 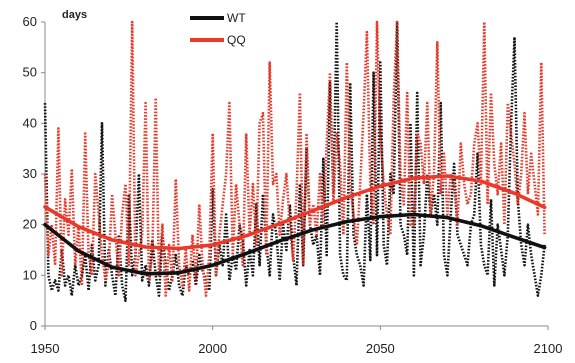 What do you see at coordinates (30, 122) in the screenshot?
I see `y-tick-label: 40` at bounding box center [30, 122].